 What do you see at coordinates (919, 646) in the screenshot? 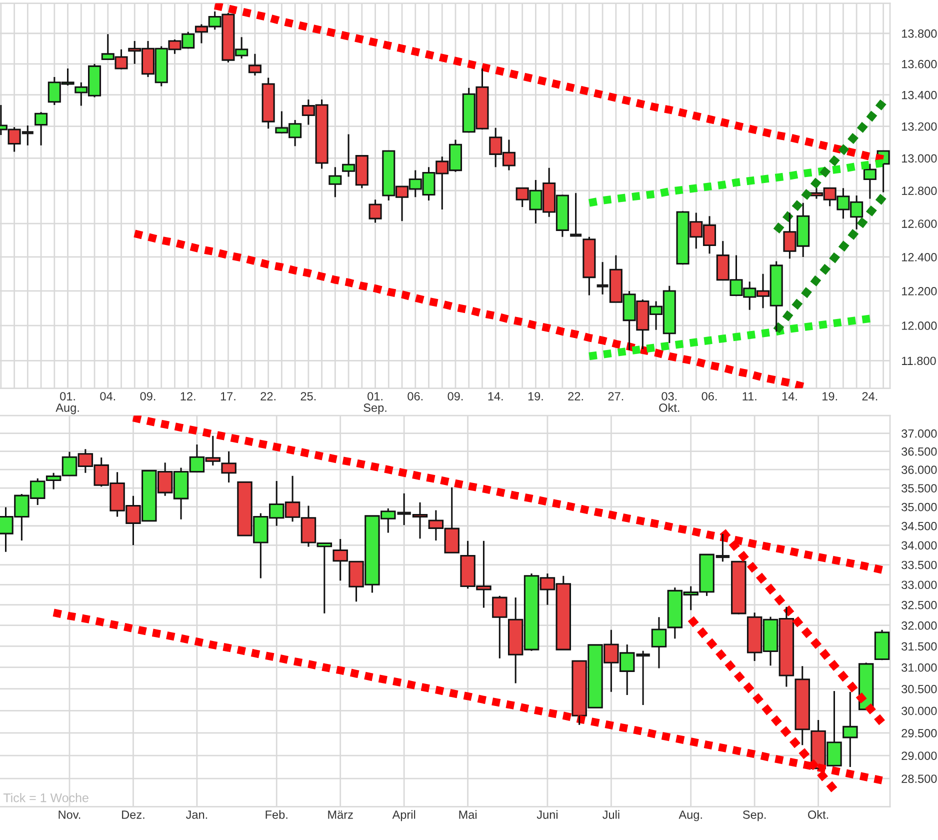
I see `y-tick-label: 31.500` at bounding box center [919, 646].